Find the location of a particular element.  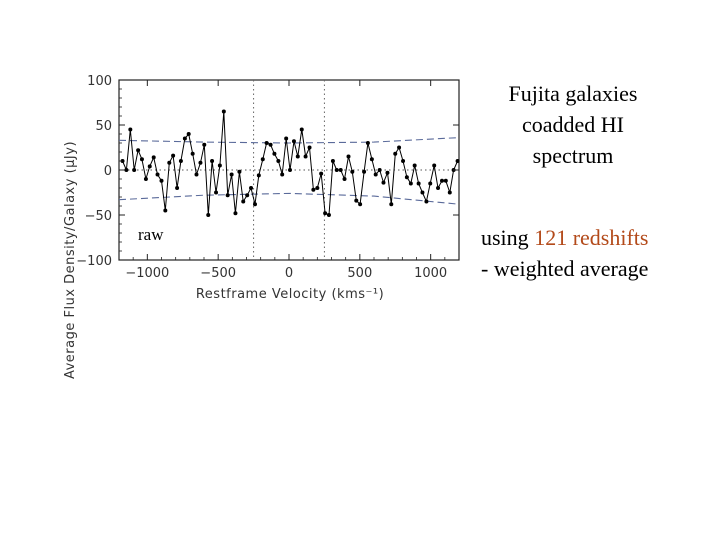

y-tick-label: −50 is located at coordinates (98, 216).